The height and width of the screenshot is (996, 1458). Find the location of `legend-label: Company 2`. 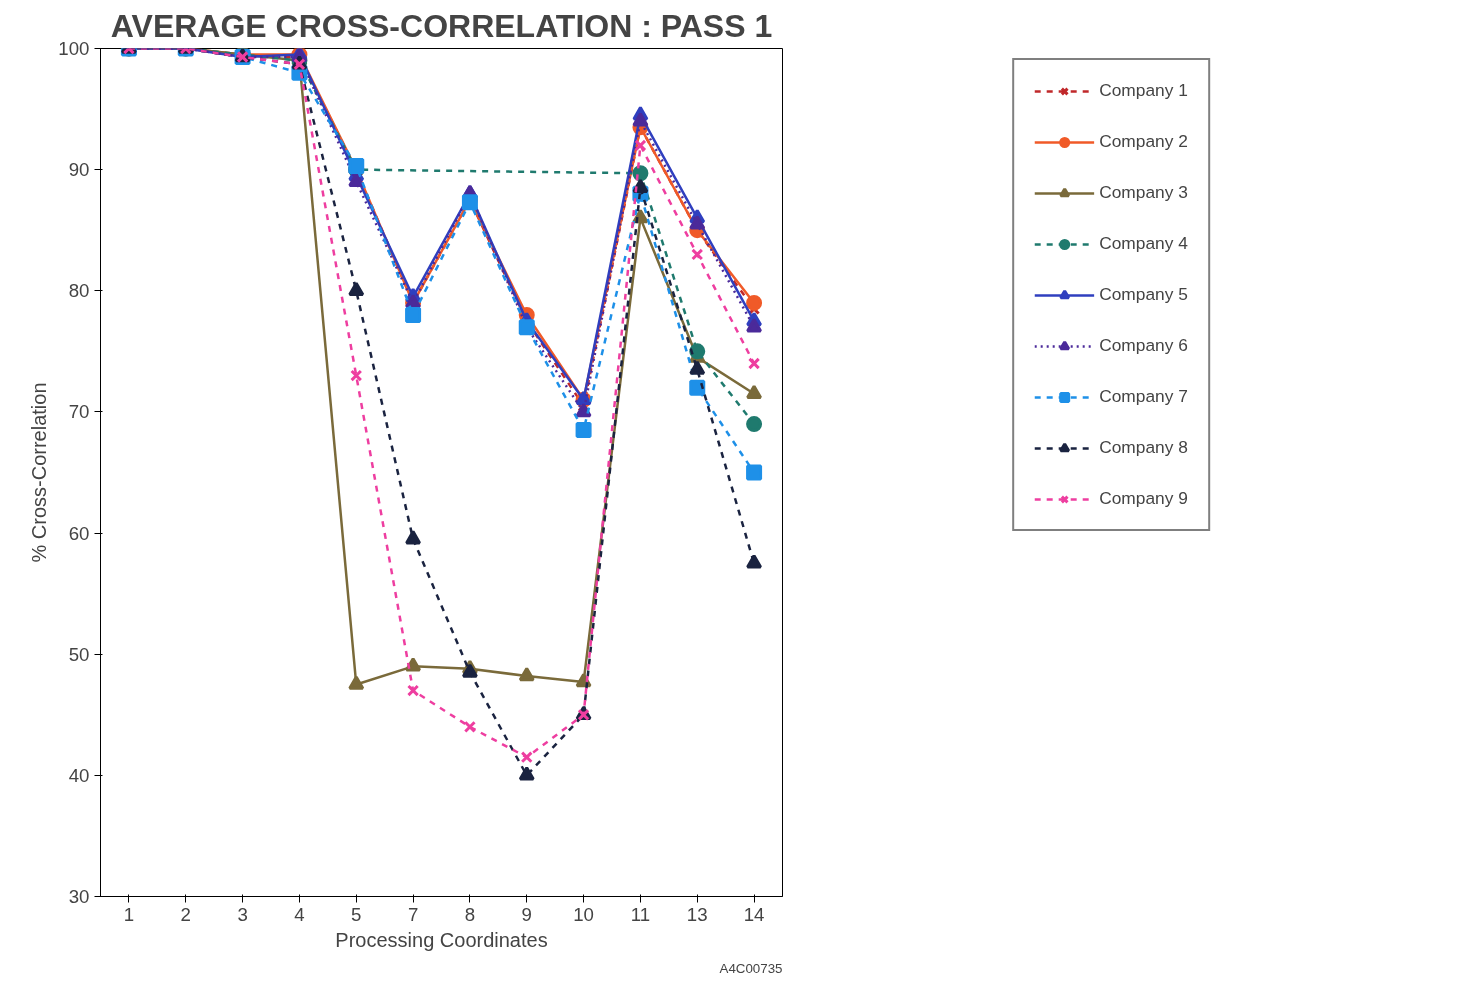

legend-label: Company 2 is located at coordinates (1143, 141).